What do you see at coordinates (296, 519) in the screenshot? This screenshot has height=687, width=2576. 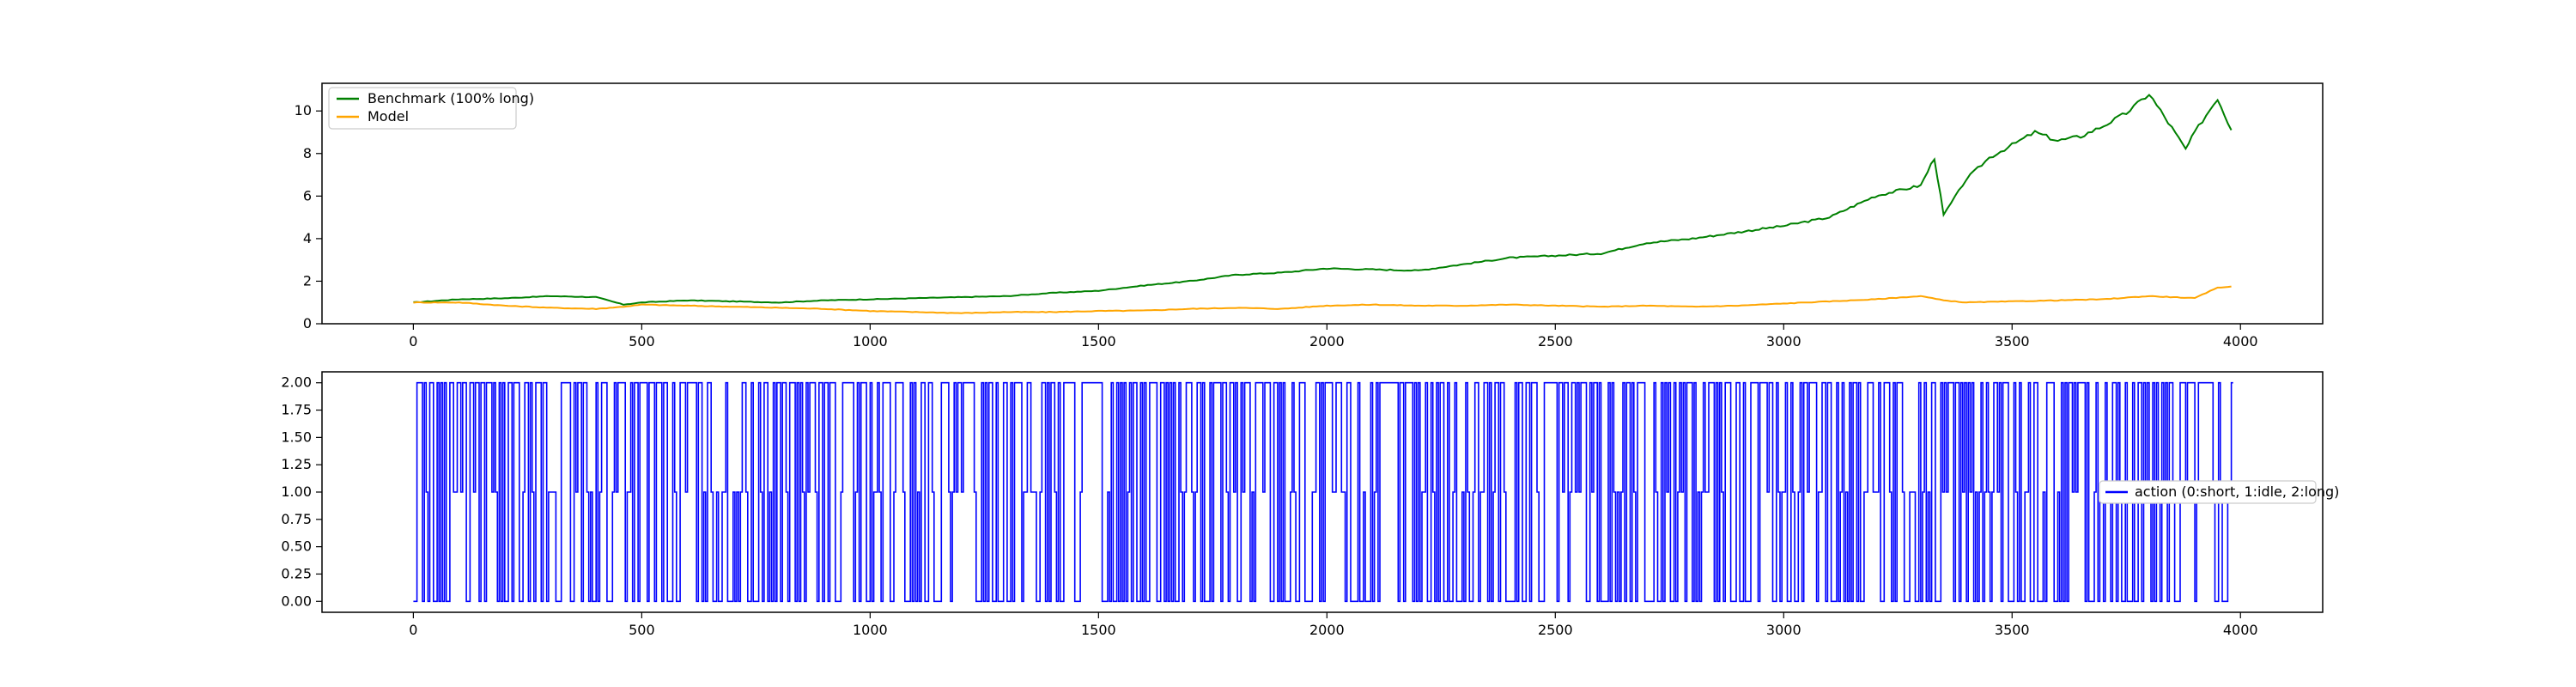 I see `y-tick-label: 0.75` at bounding box center [296, 519].